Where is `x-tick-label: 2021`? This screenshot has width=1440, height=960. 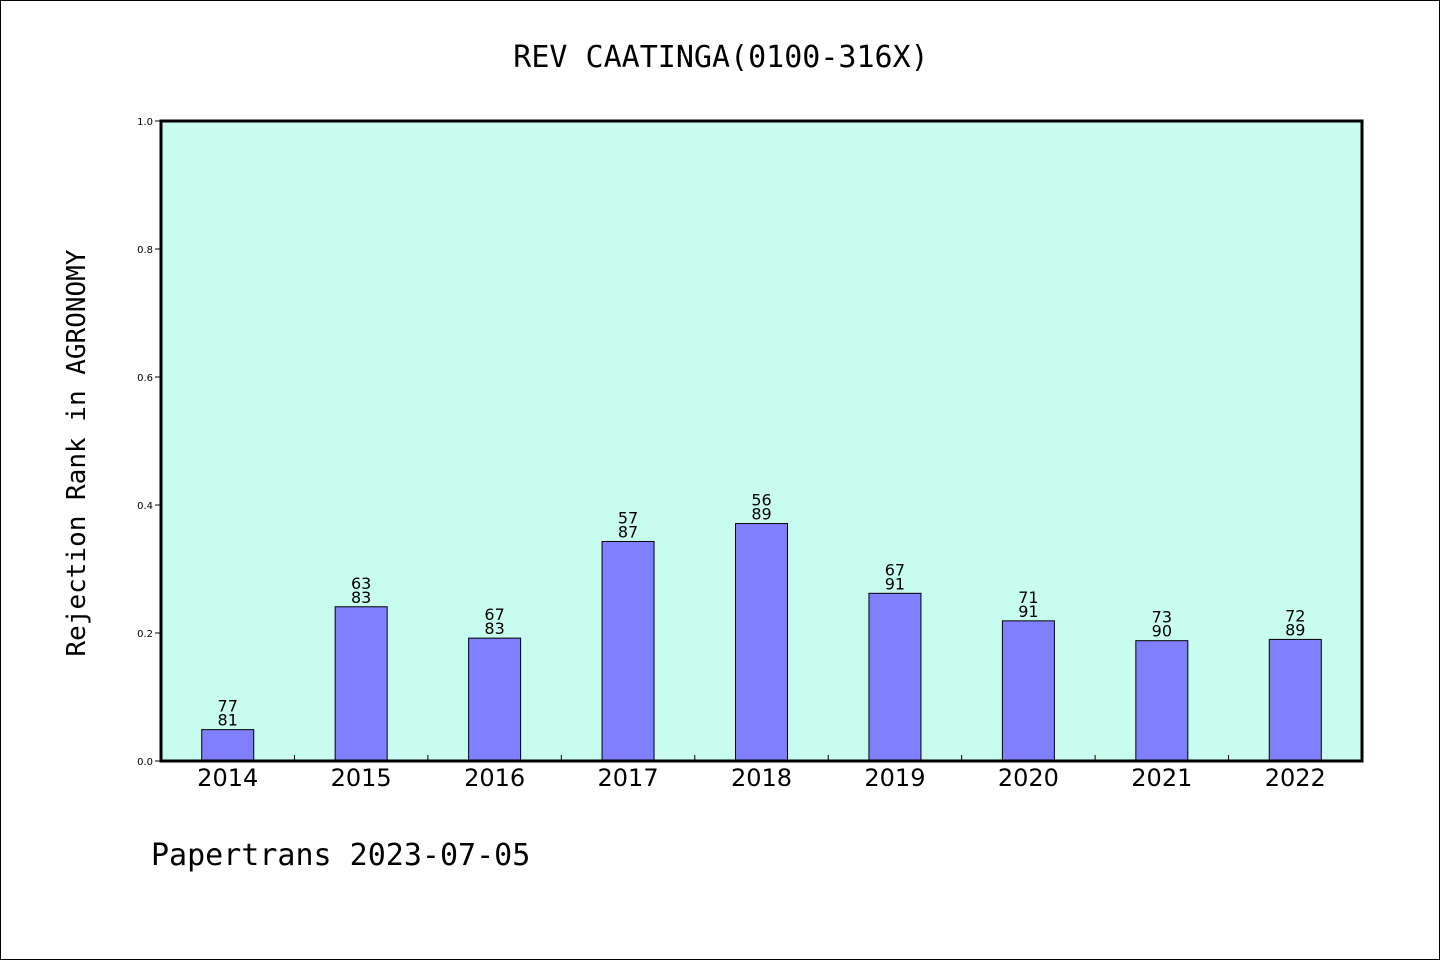
x-tick-label: 2021 is located at coordinates (1161, 778).